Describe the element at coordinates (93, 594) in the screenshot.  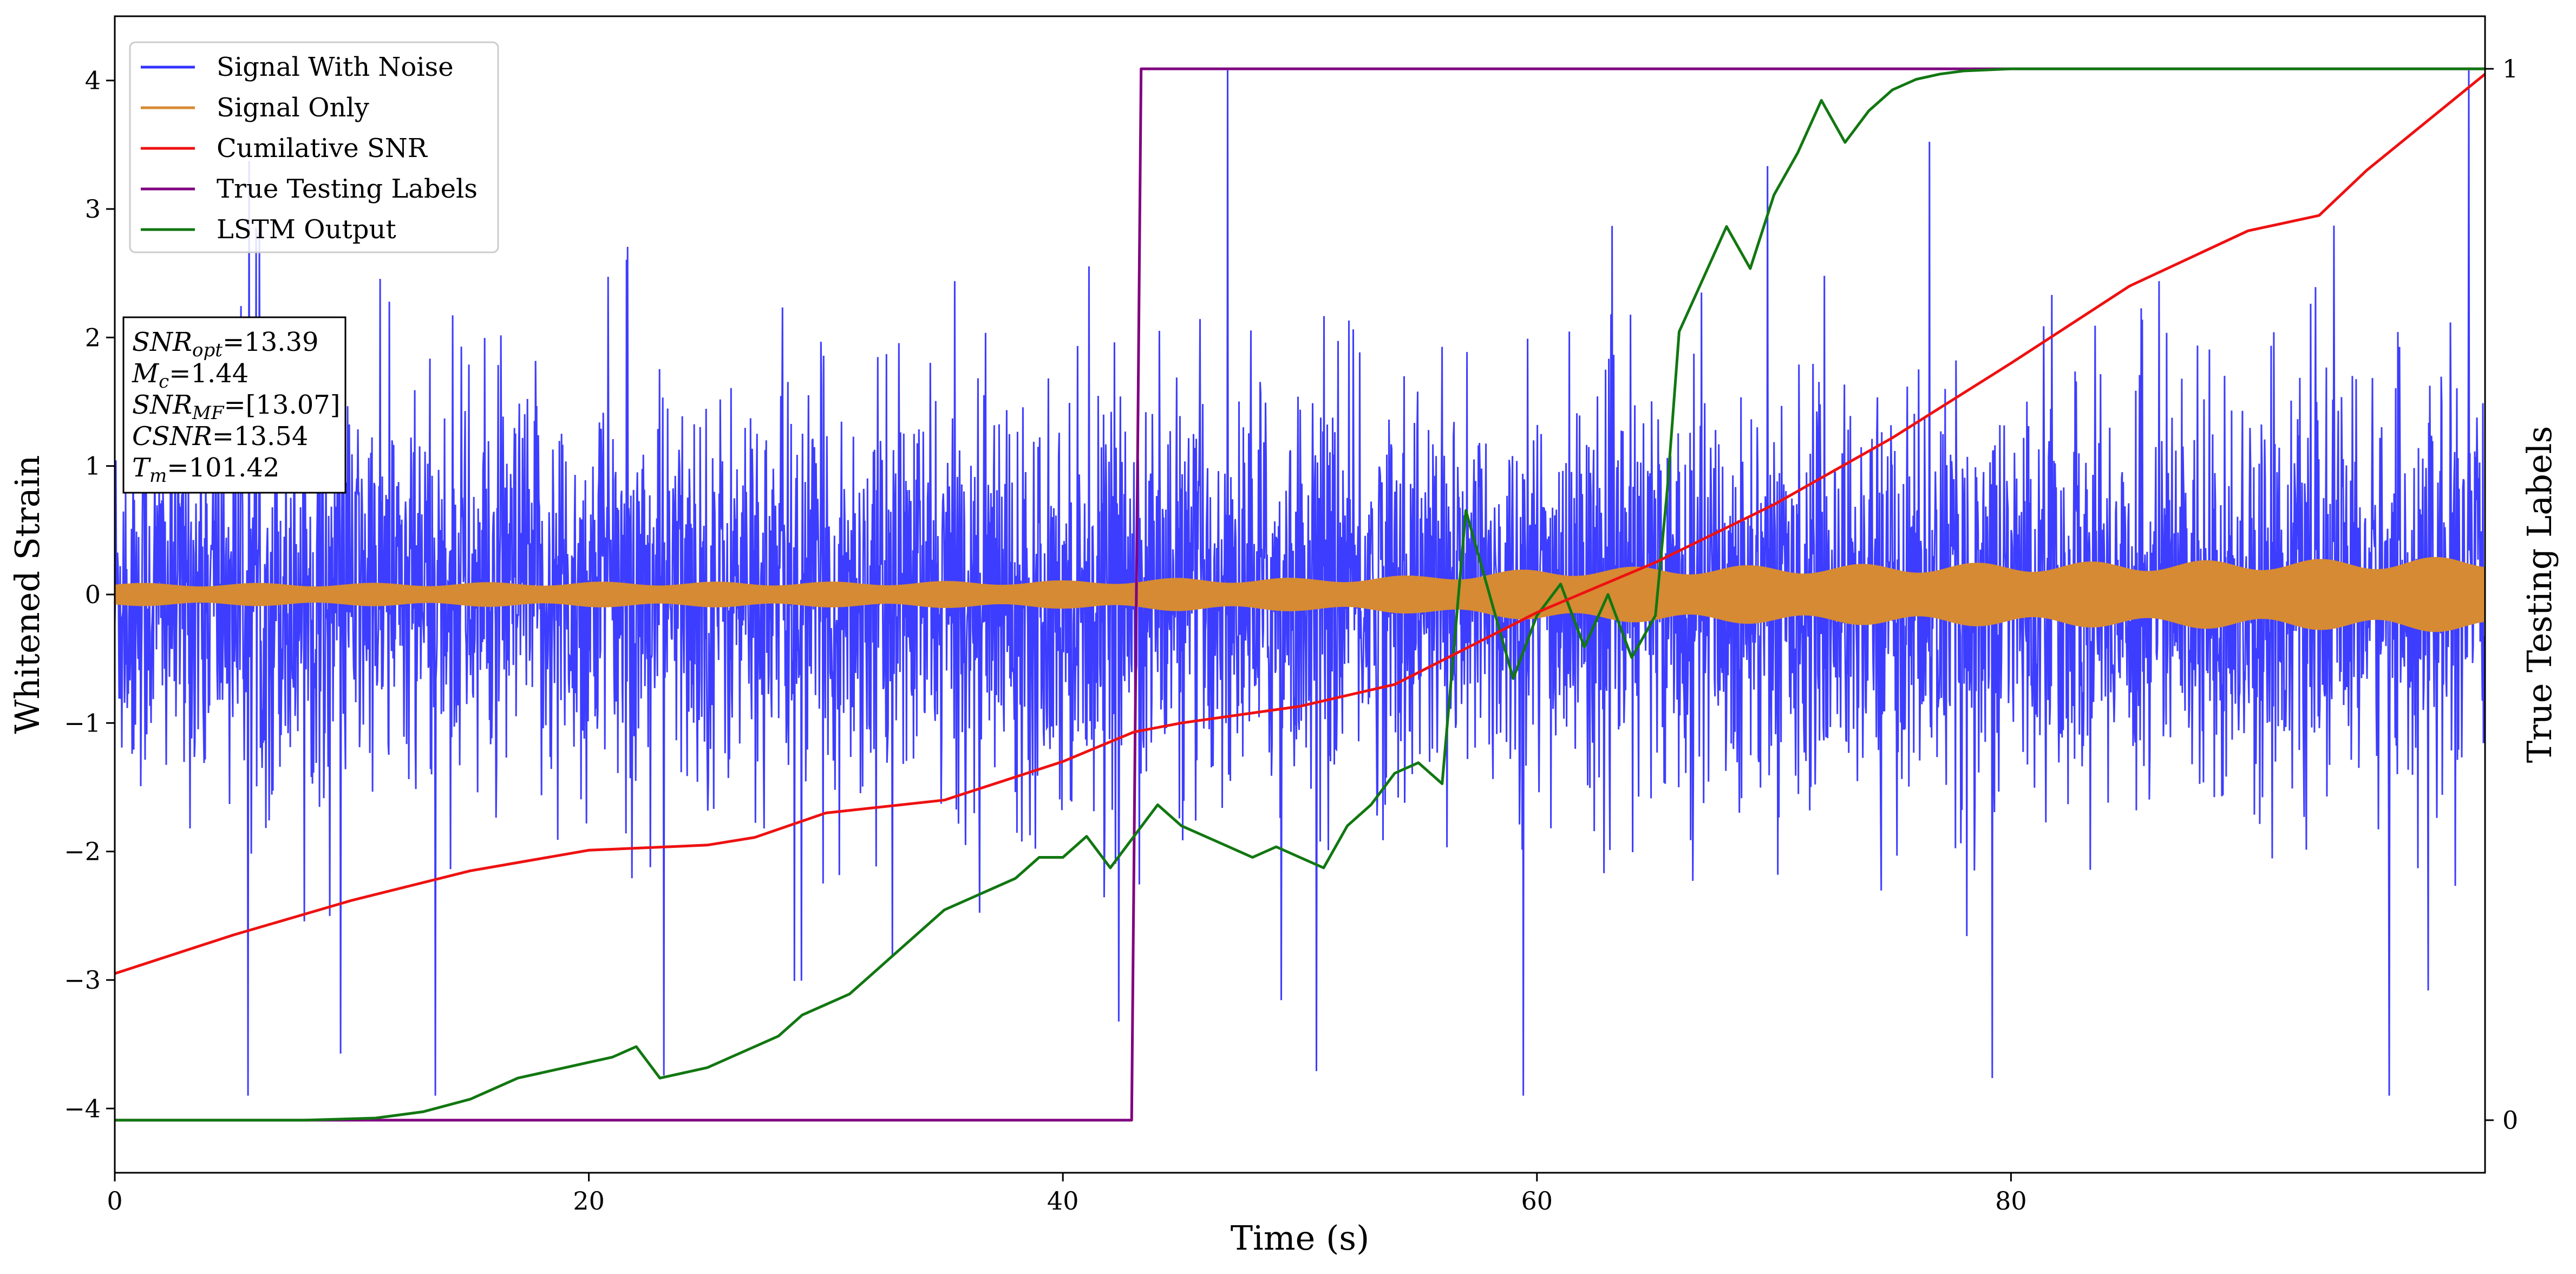
I see `y-tick-label: 0` at that location.